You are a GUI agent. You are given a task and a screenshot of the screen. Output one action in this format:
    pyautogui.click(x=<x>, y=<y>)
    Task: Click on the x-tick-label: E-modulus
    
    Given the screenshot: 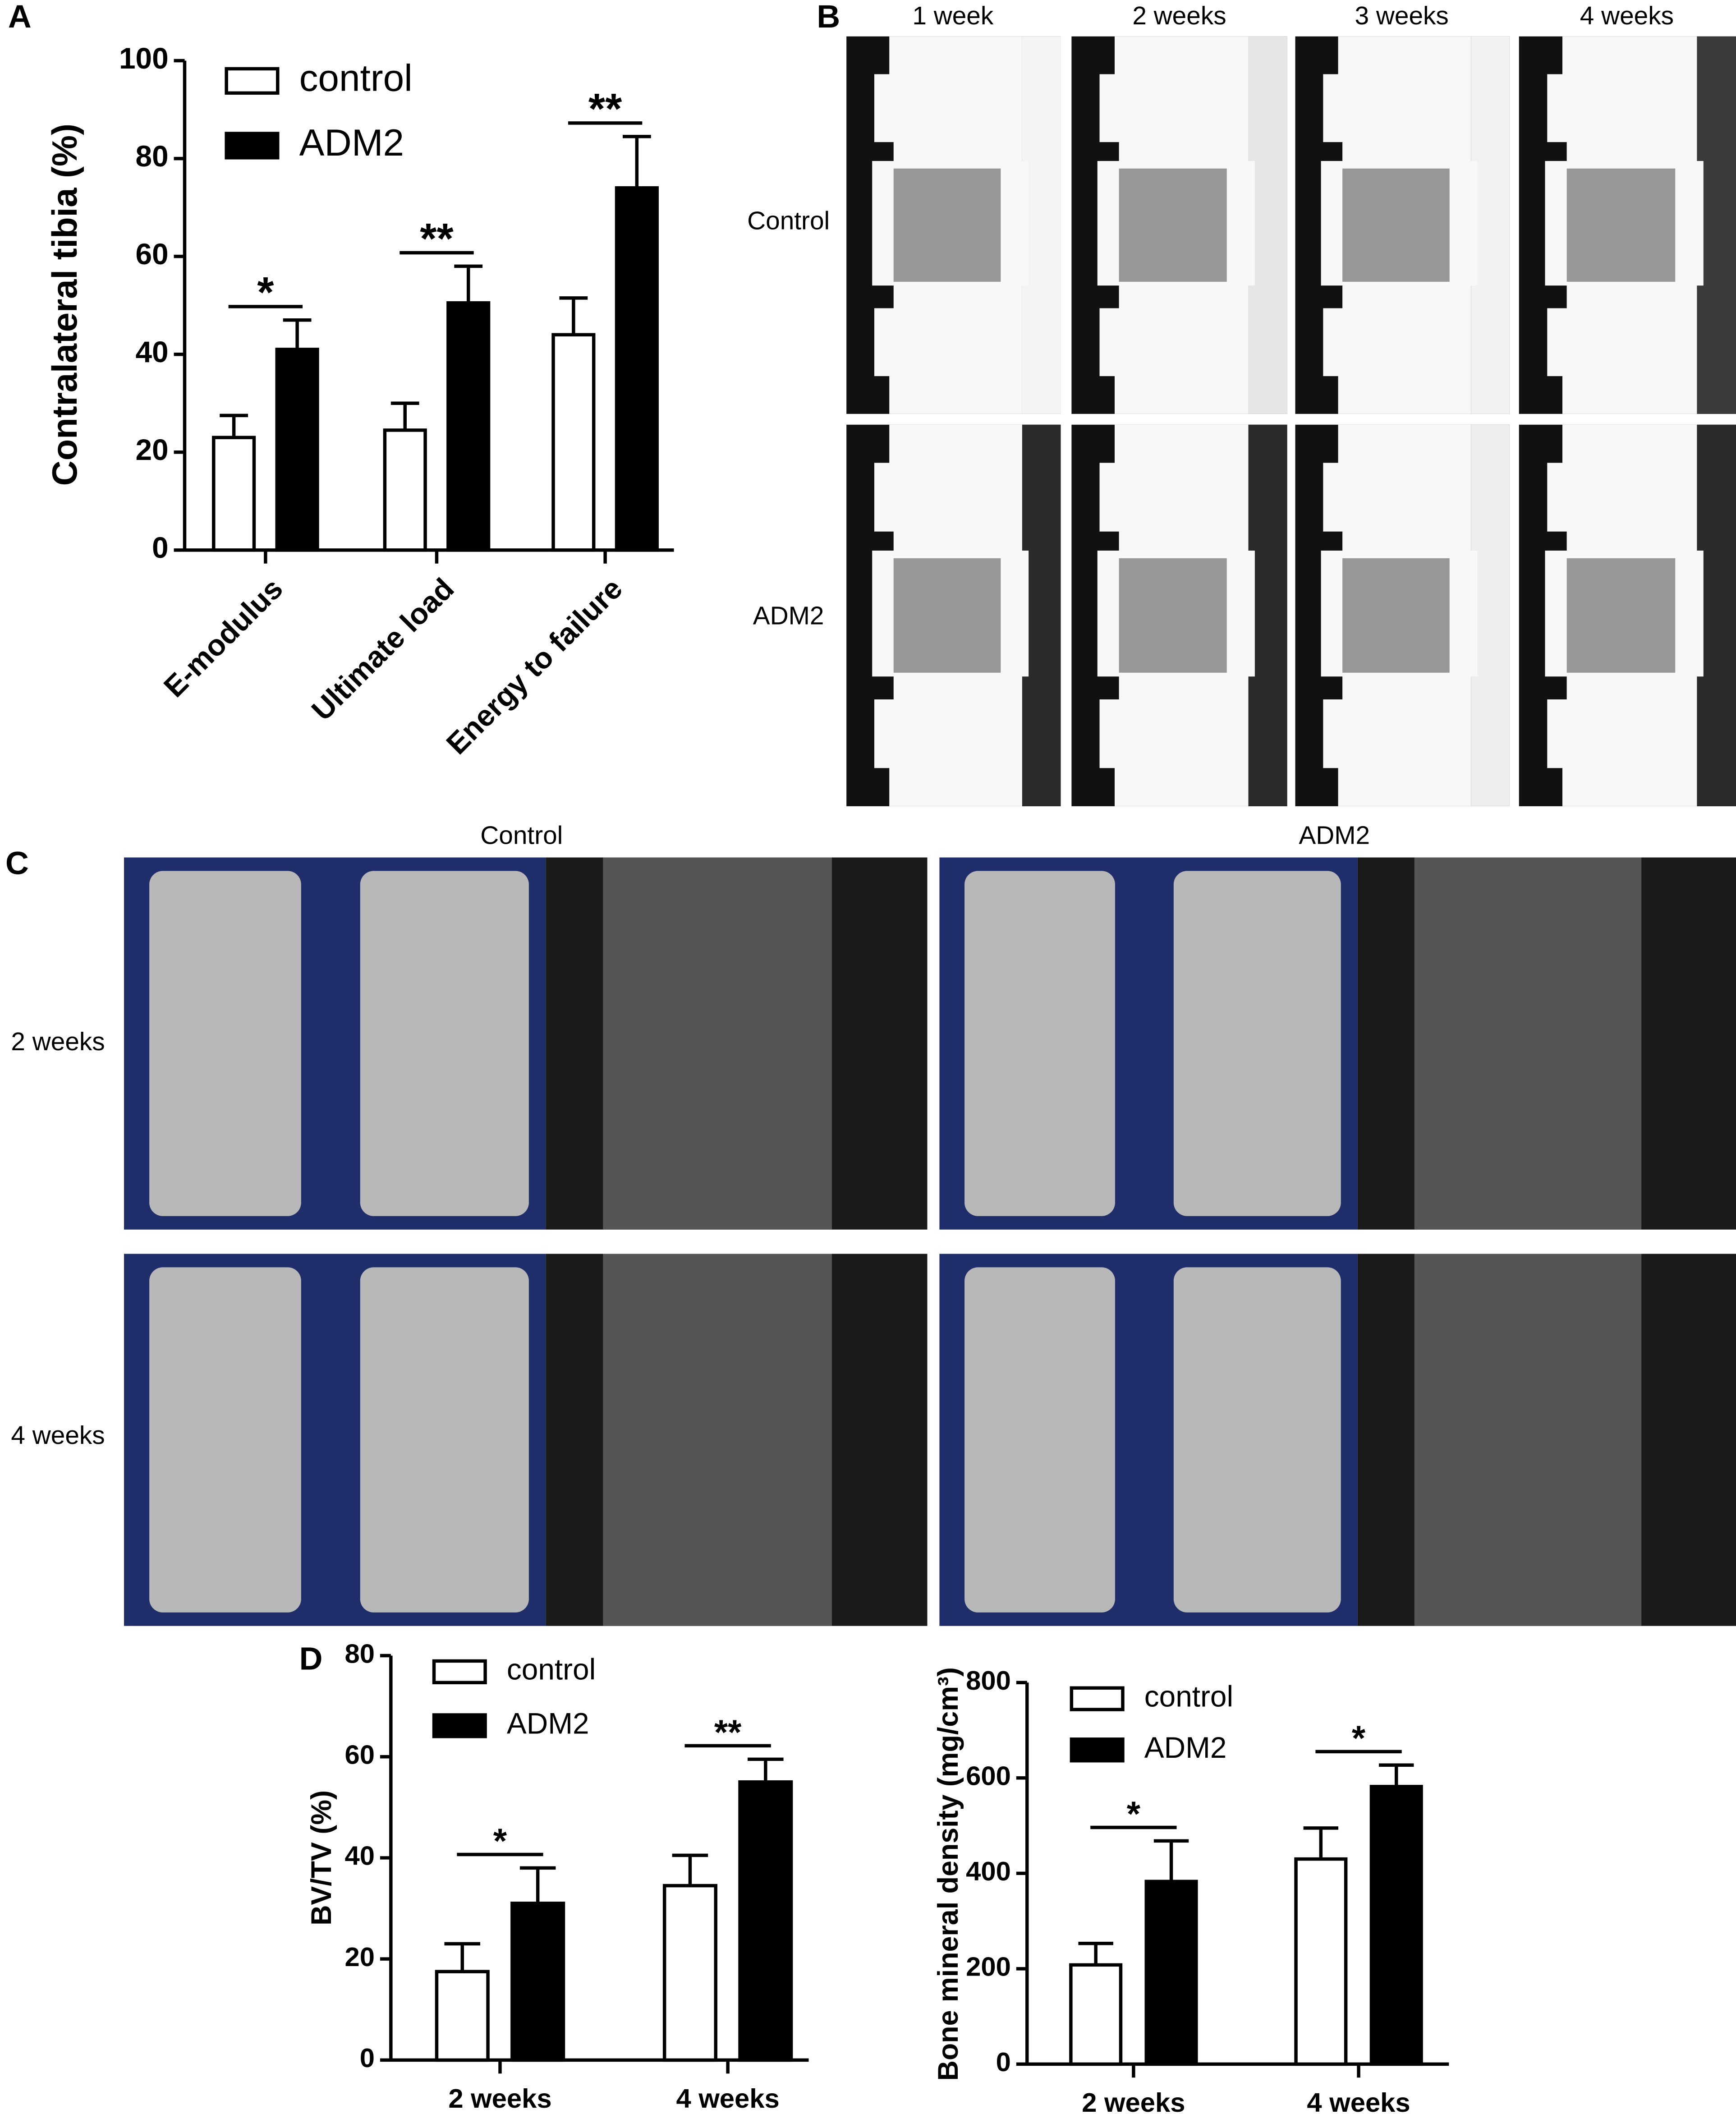 What is the action you would take?
    pyautogui.click(x=223, y=637)
    